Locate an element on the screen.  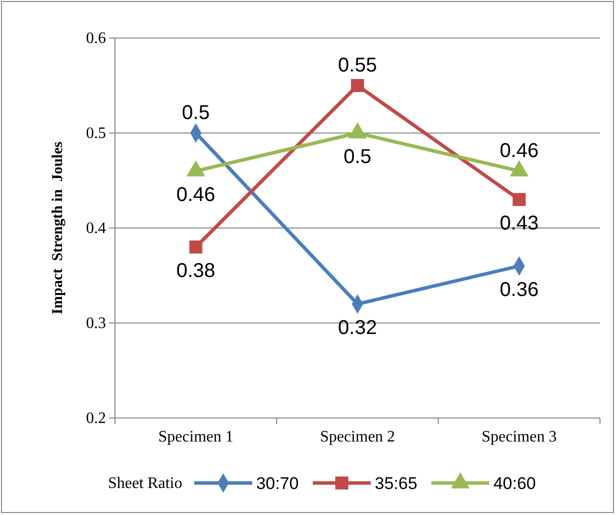
y-tick-label: 0.6 is located at coordinates (96, 39).